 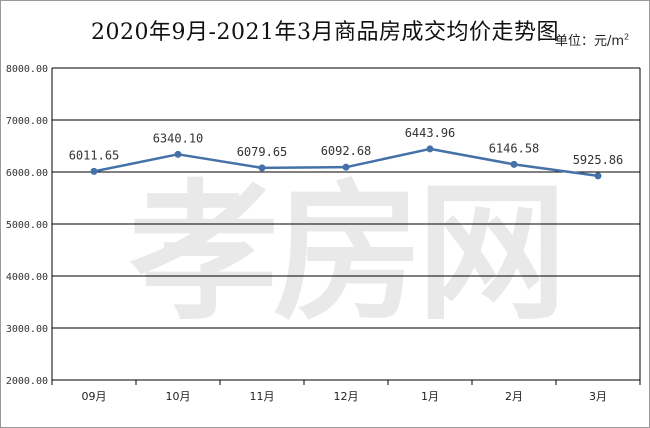 I want to click on x-axis: 09月 10月 11月 12月 1月 2月 3月, so click(x=346, y=391).